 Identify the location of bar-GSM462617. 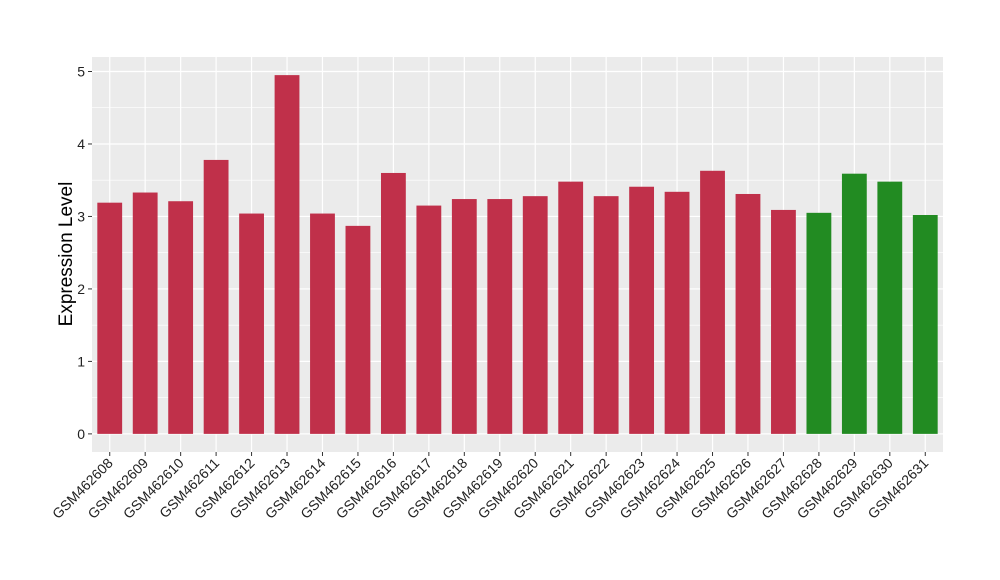
(429, 319).